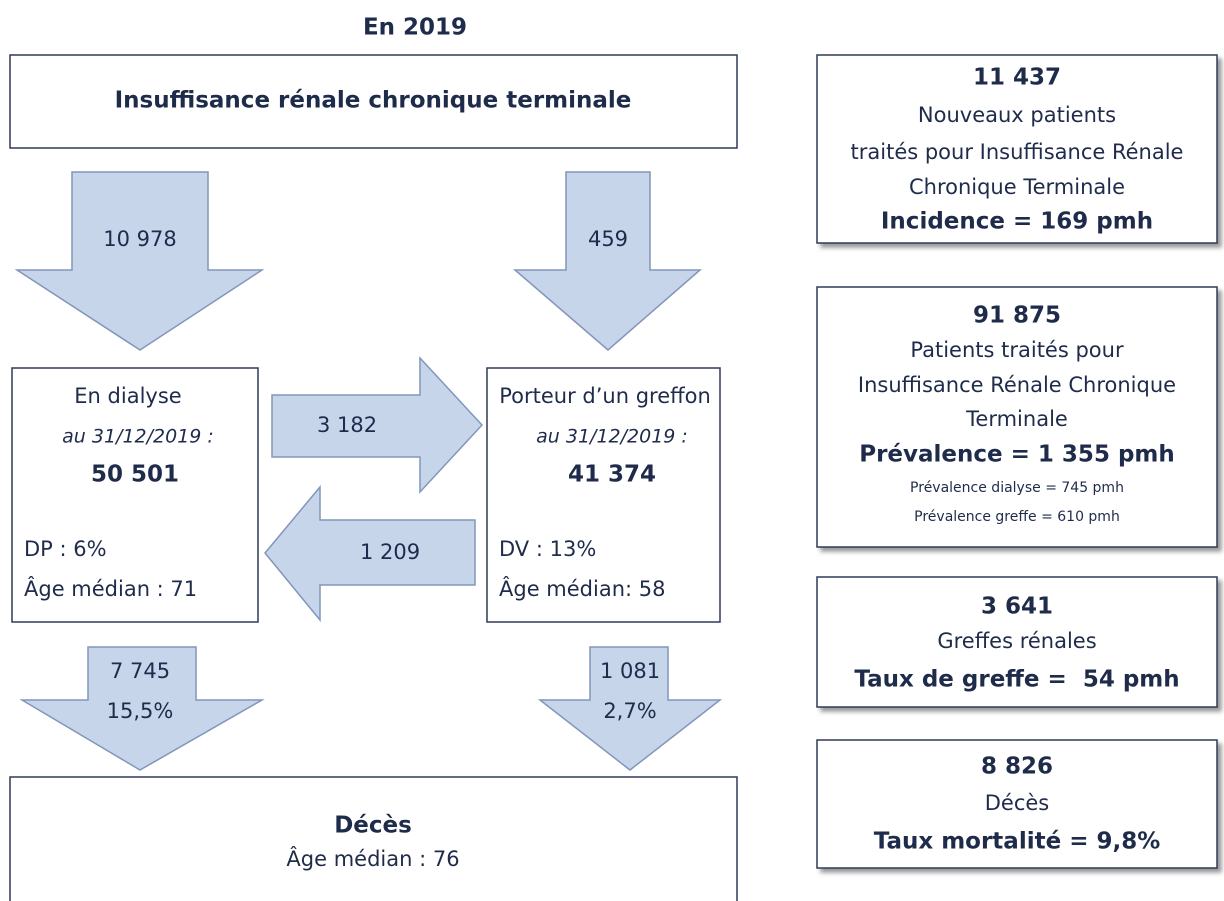  Describe the element at coordinates (110, 588) in the screenshot. I see `box-age: Âge médian : 71` at that location.